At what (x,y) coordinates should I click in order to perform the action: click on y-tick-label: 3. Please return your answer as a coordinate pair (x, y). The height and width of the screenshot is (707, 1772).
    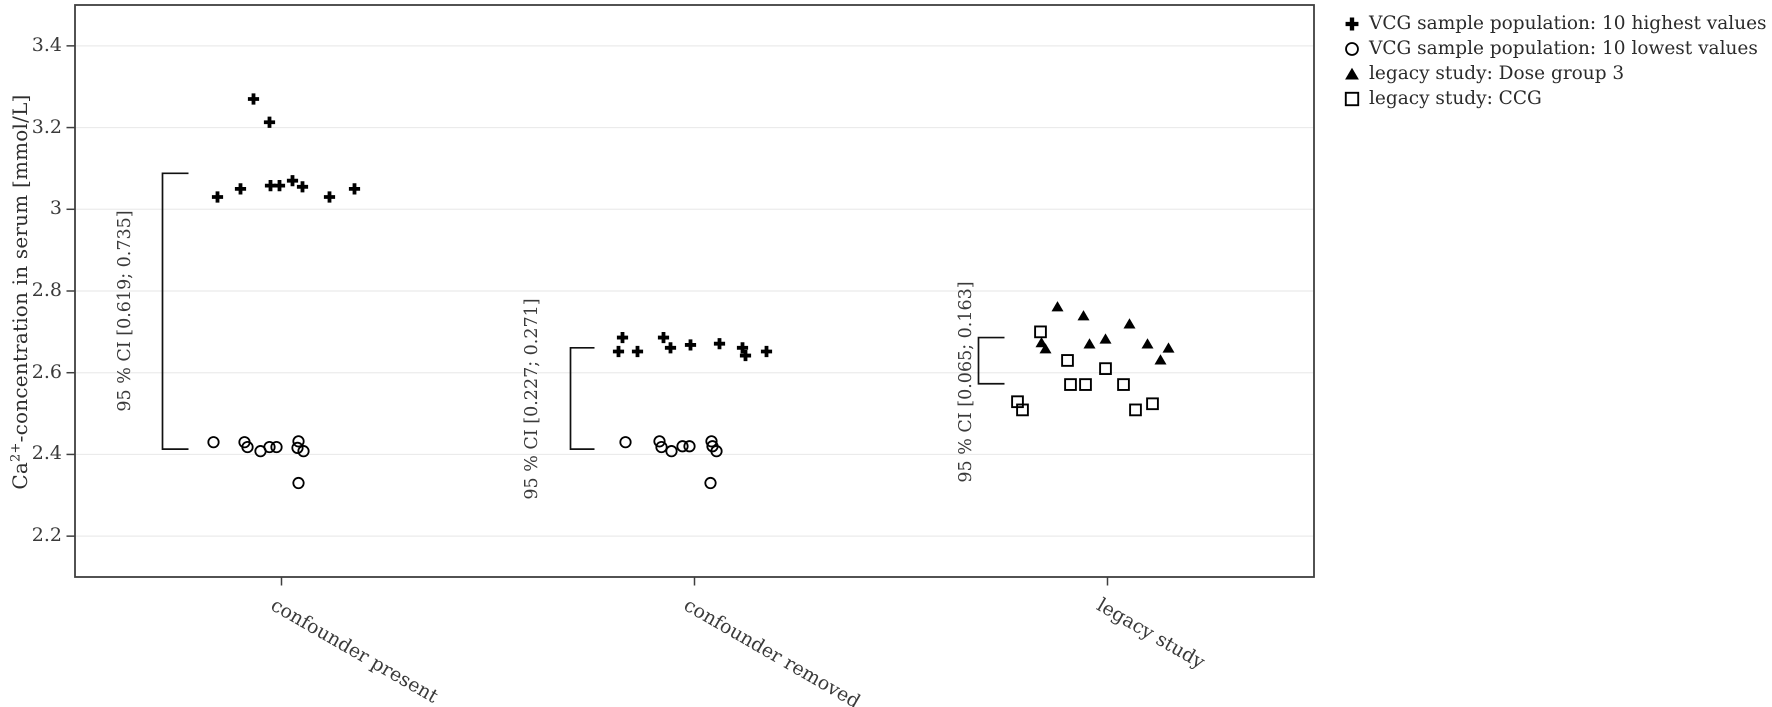
    Looking at the image, I should click on (55, 208).